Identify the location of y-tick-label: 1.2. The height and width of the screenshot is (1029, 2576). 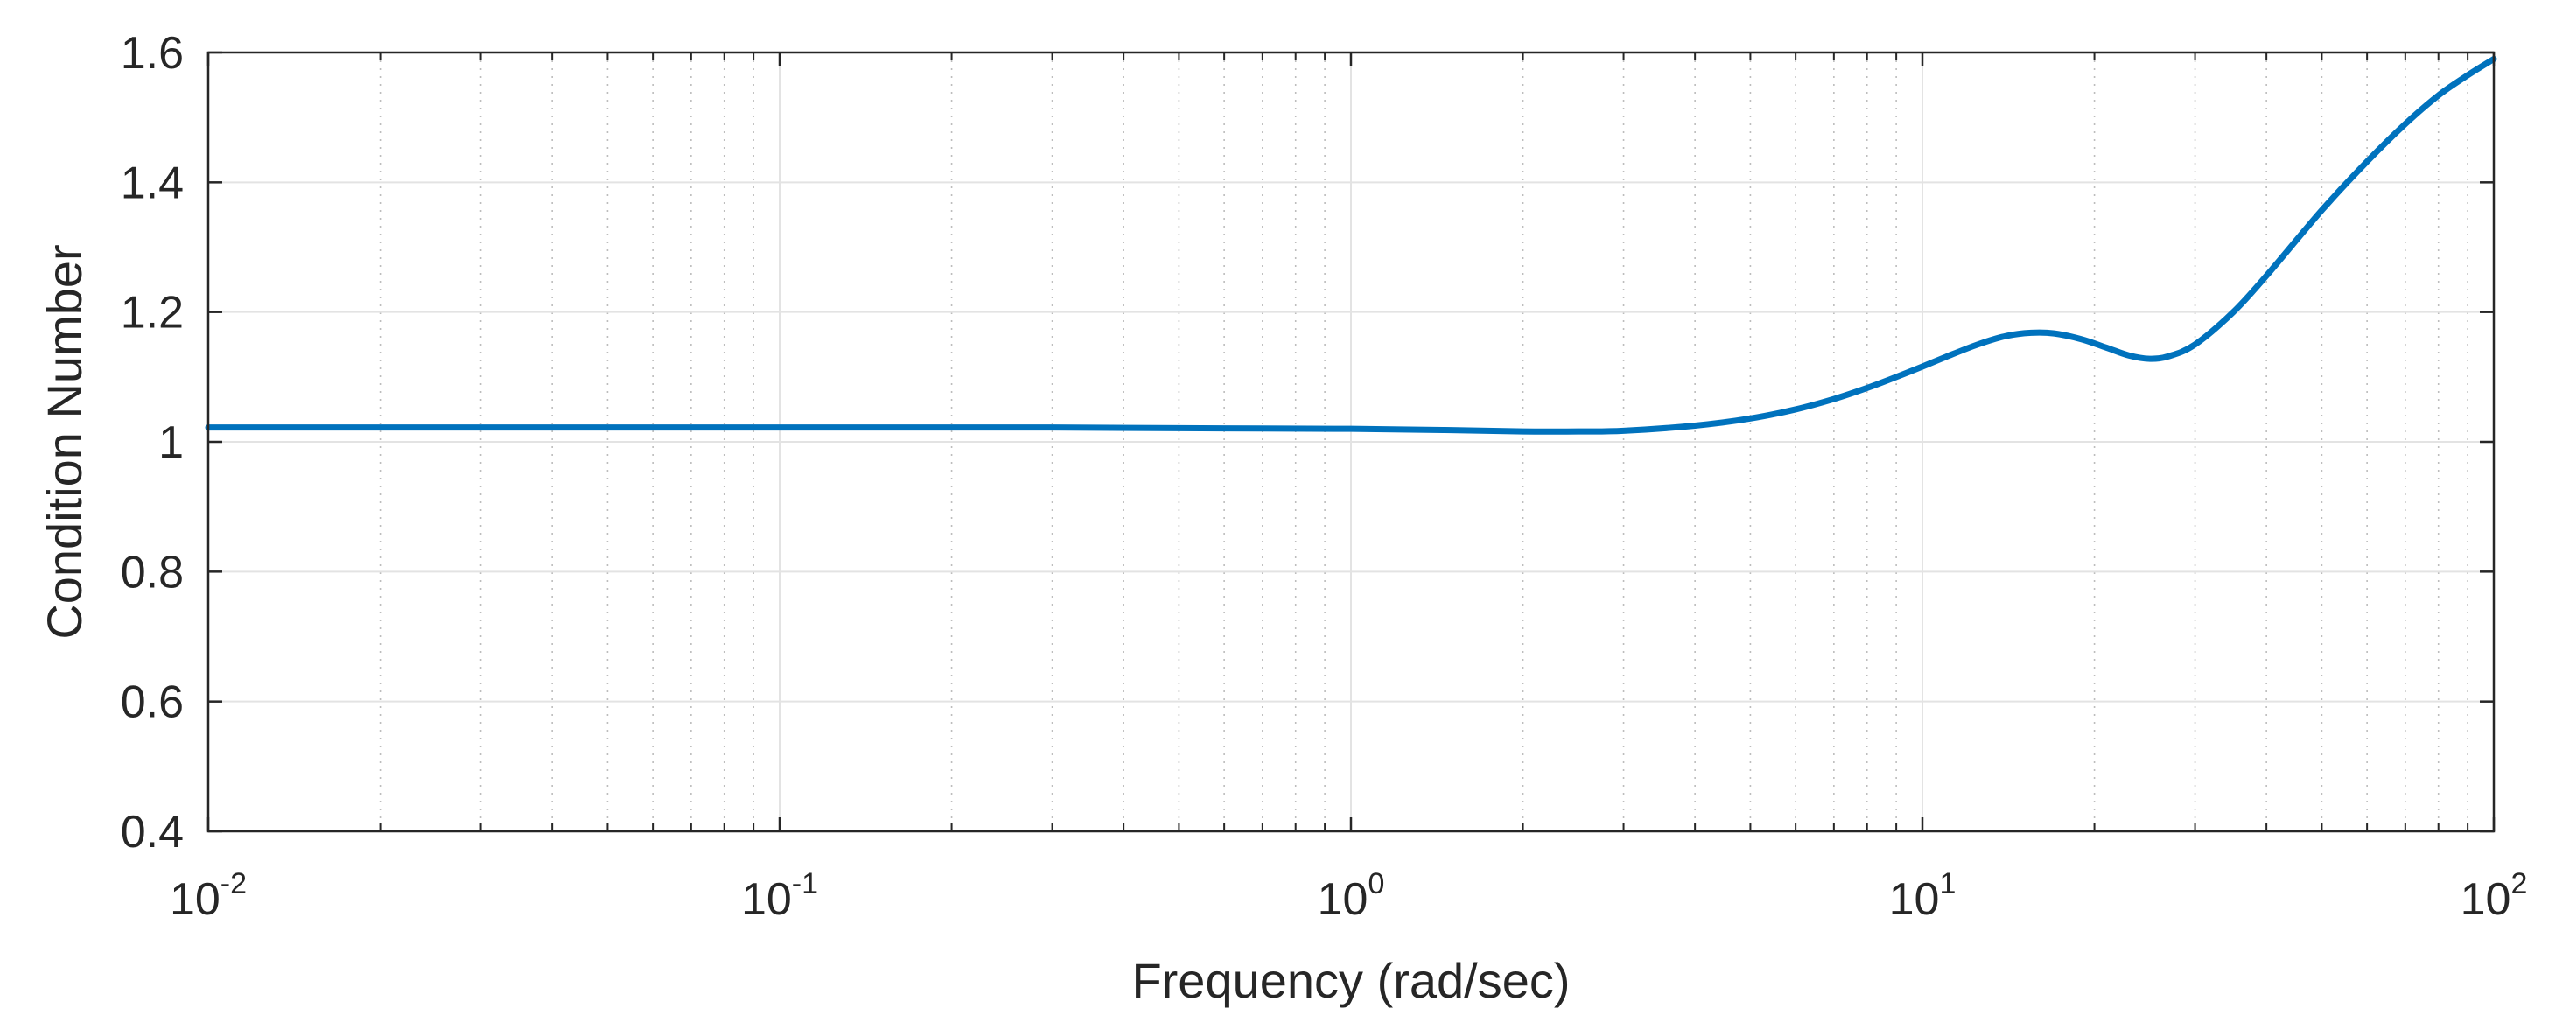
(152, 313).